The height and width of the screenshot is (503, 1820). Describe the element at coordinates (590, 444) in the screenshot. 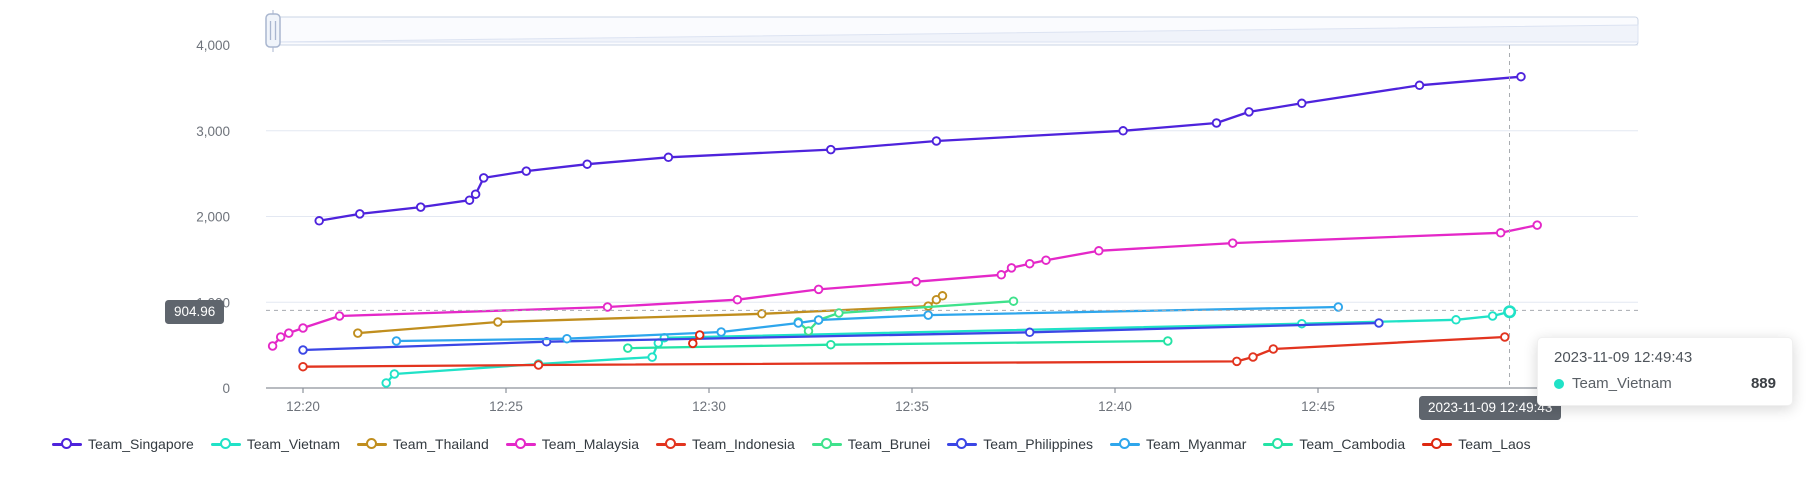

I see `legend-label: Team_Malaysia` at that location.